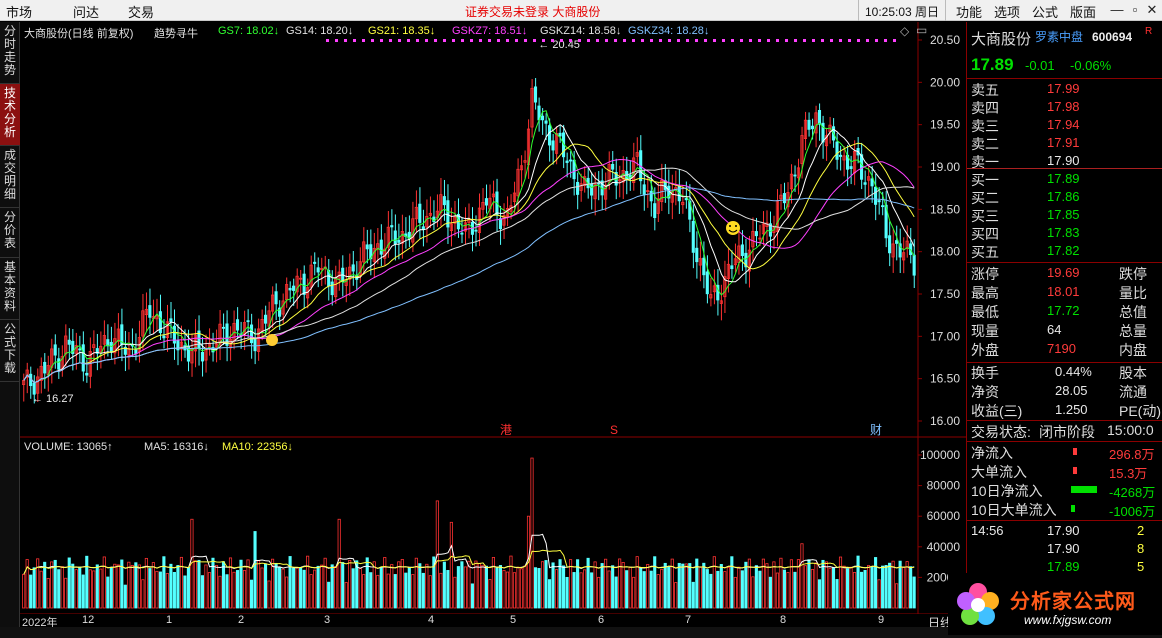 This screenshot has height=638, width=1162. I want to click on panel-toggle-icon: ▭, so click(922, 30).